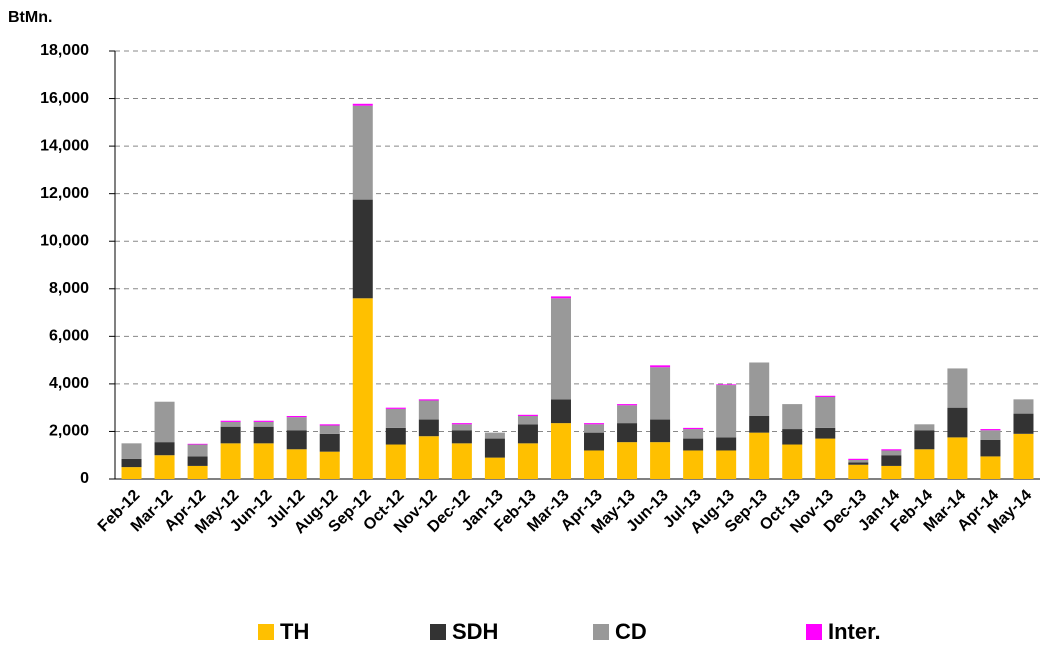 Image resolution: width=1047 pixels, height=646 pixels. Describe the element at coordinates (69, 431) in the screenshot. I see `y-tick-label: 2,000` at that location.